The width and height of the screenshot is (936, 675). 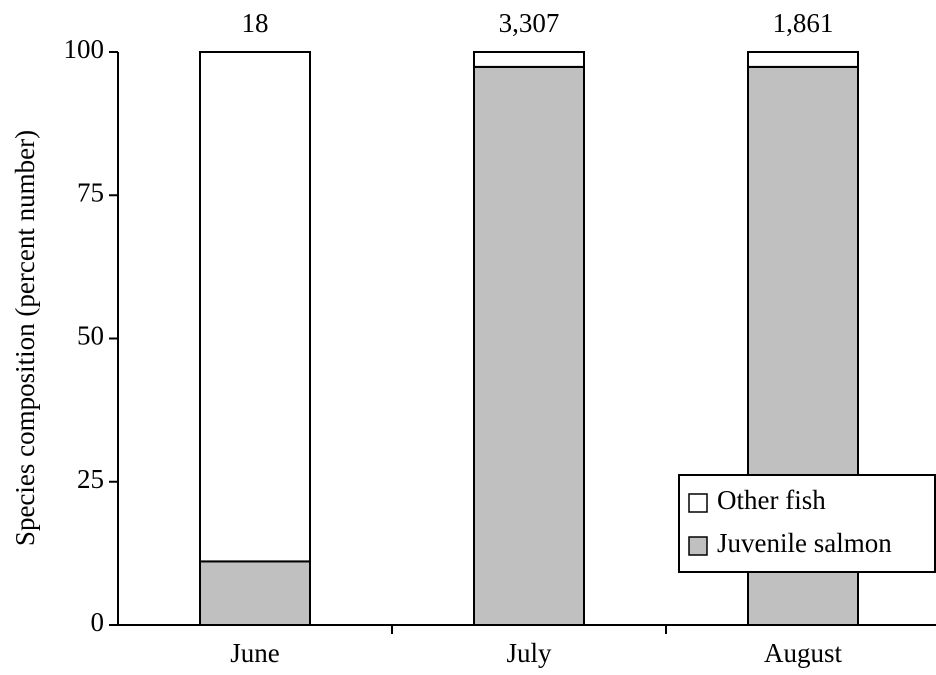 I want to click on legend-label: Other fish, so click(x=771, y=500).